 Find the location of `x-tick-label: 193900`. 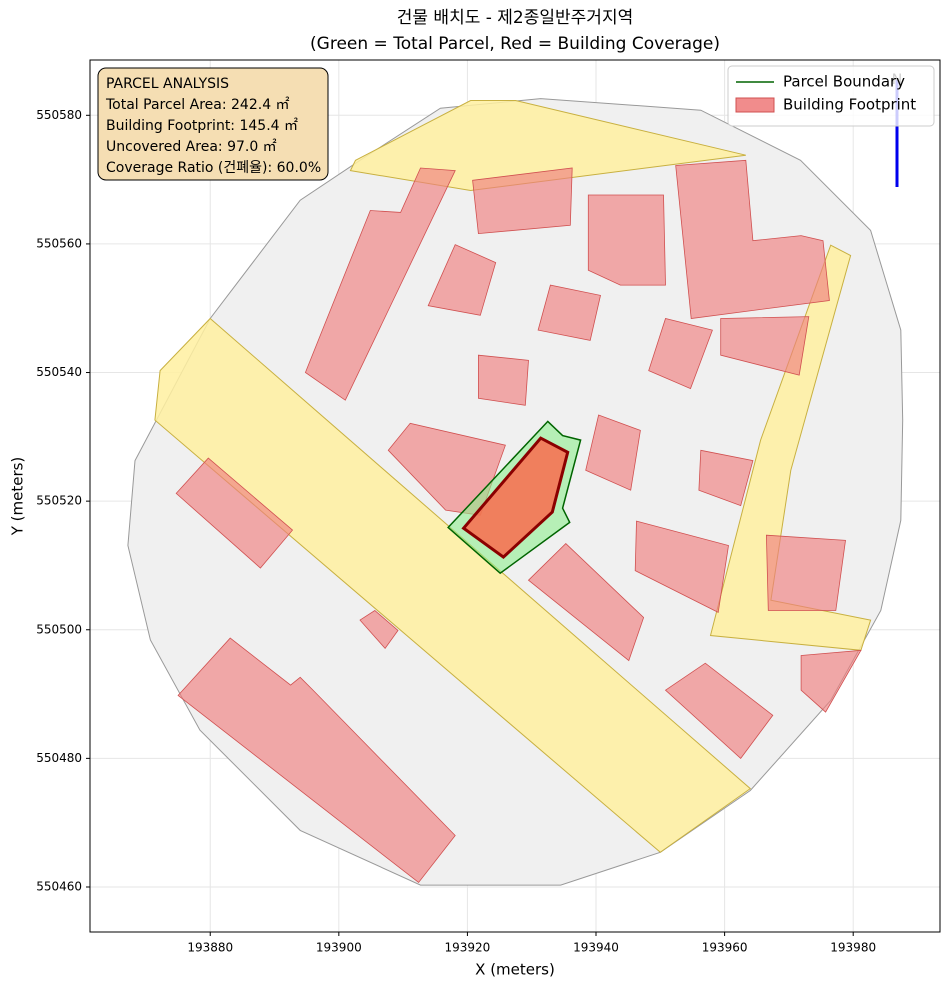

x-tick-label: 193900 is located at coordinates (339, 948).